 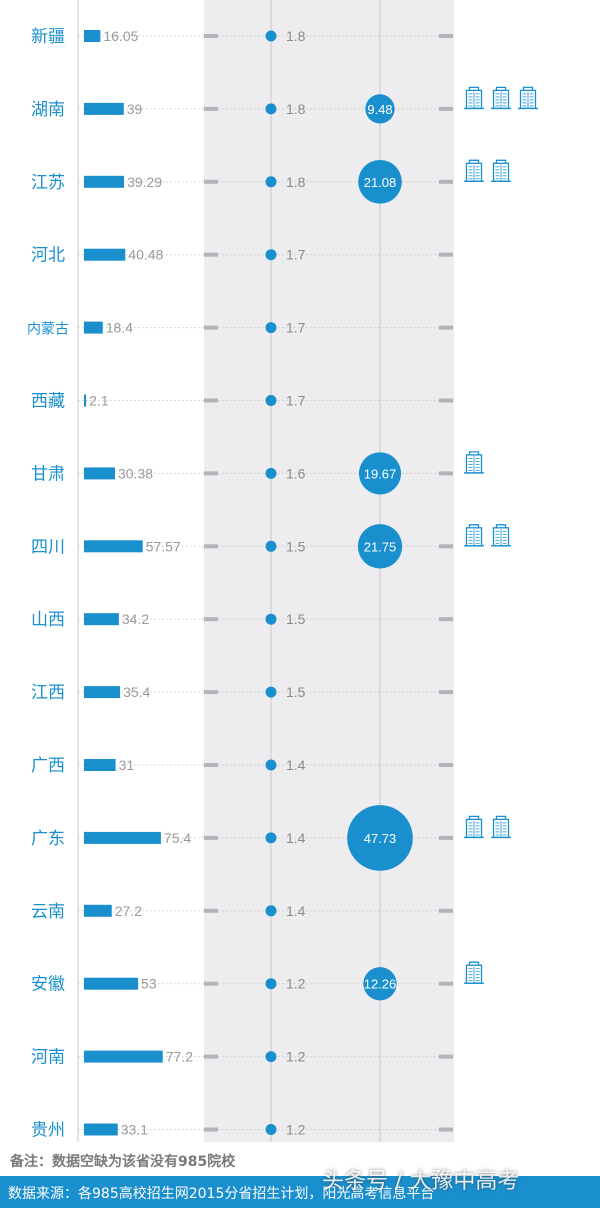 I want to click on bar-value-label: 33.1, so click(x=134, y=1130).